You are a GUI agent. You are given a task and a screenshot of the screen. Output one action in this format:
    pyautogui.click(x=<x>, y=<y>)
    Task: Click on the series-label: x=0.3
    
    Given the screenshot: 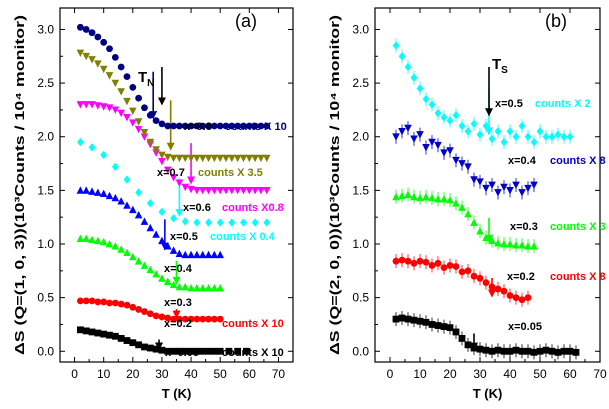 What is the action you would take?
    pyautogui.click(x=524, y=227)
    